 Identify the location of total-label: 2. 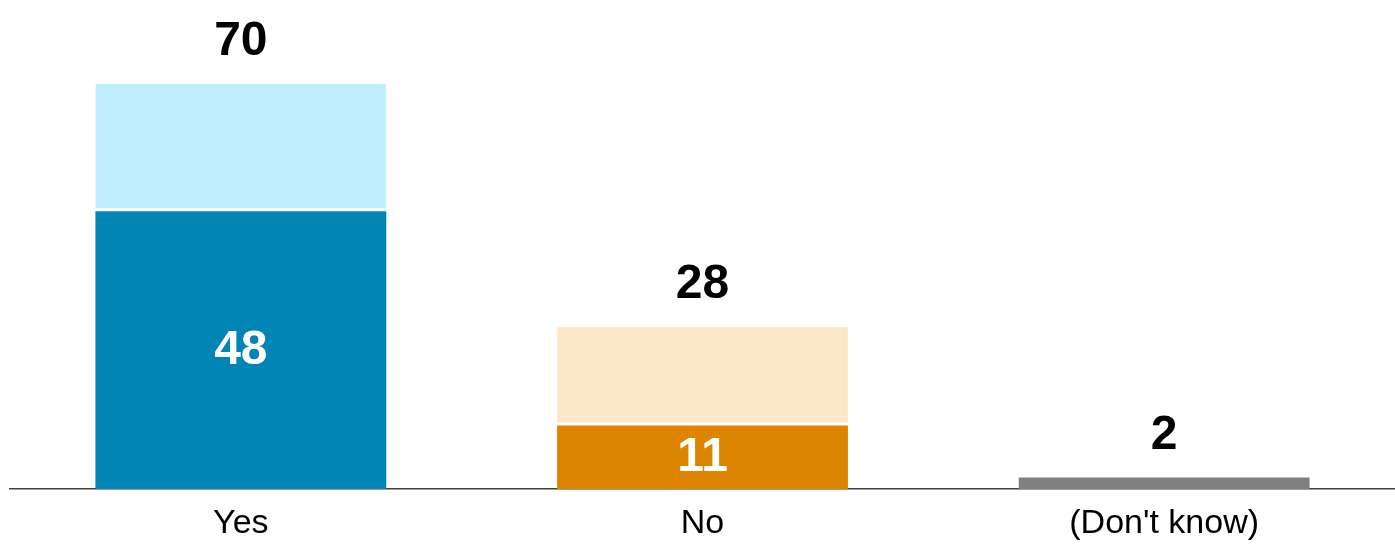
(1164, 432).